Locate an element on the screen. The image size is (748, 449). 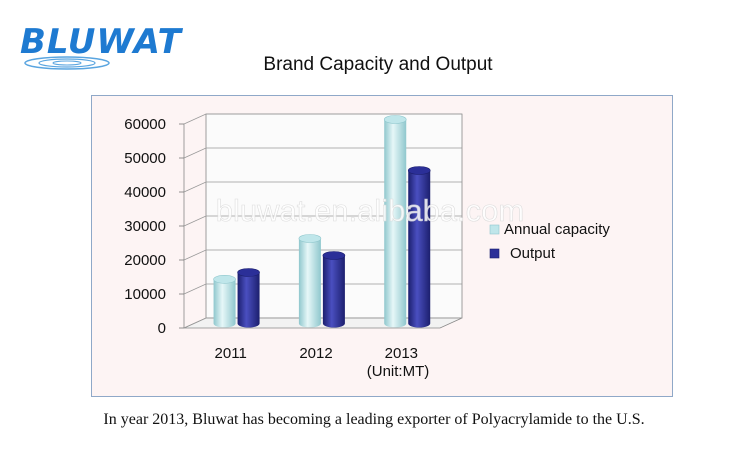
legend-label: Annual capacity is located at coordinates (557, 229).